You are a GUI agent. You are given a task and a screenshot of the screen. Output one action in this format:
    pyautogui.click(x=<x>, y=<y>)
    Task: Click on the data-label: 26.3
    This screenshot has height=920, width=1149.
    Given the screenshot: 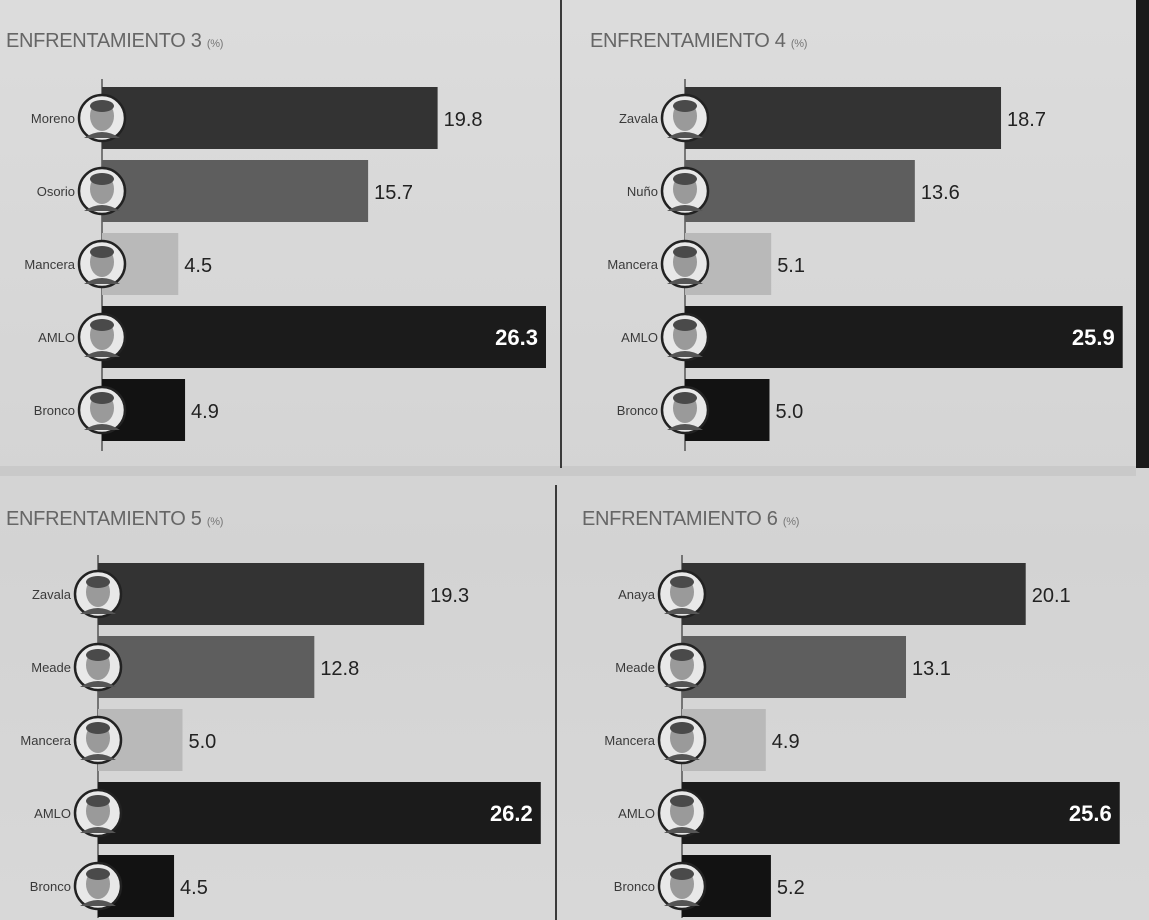 What is the action you would take?
    pyautogui.click(x=516, y=337)
    